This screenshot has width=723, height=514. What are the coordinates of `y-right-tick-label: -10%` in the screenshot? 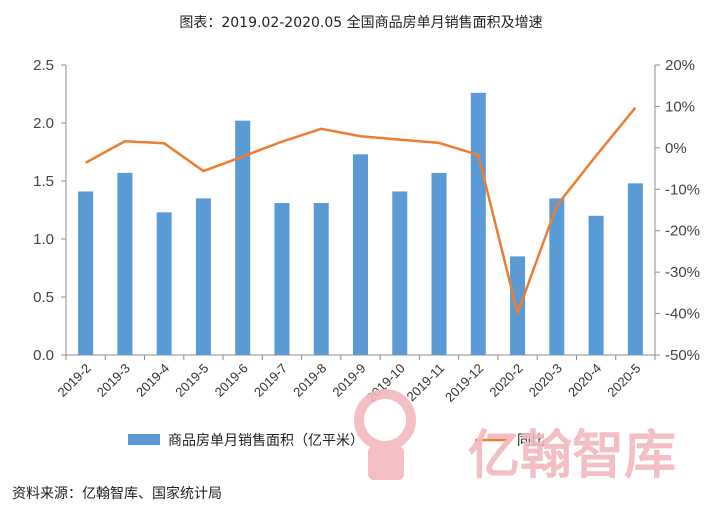 It's located at (682, 189).